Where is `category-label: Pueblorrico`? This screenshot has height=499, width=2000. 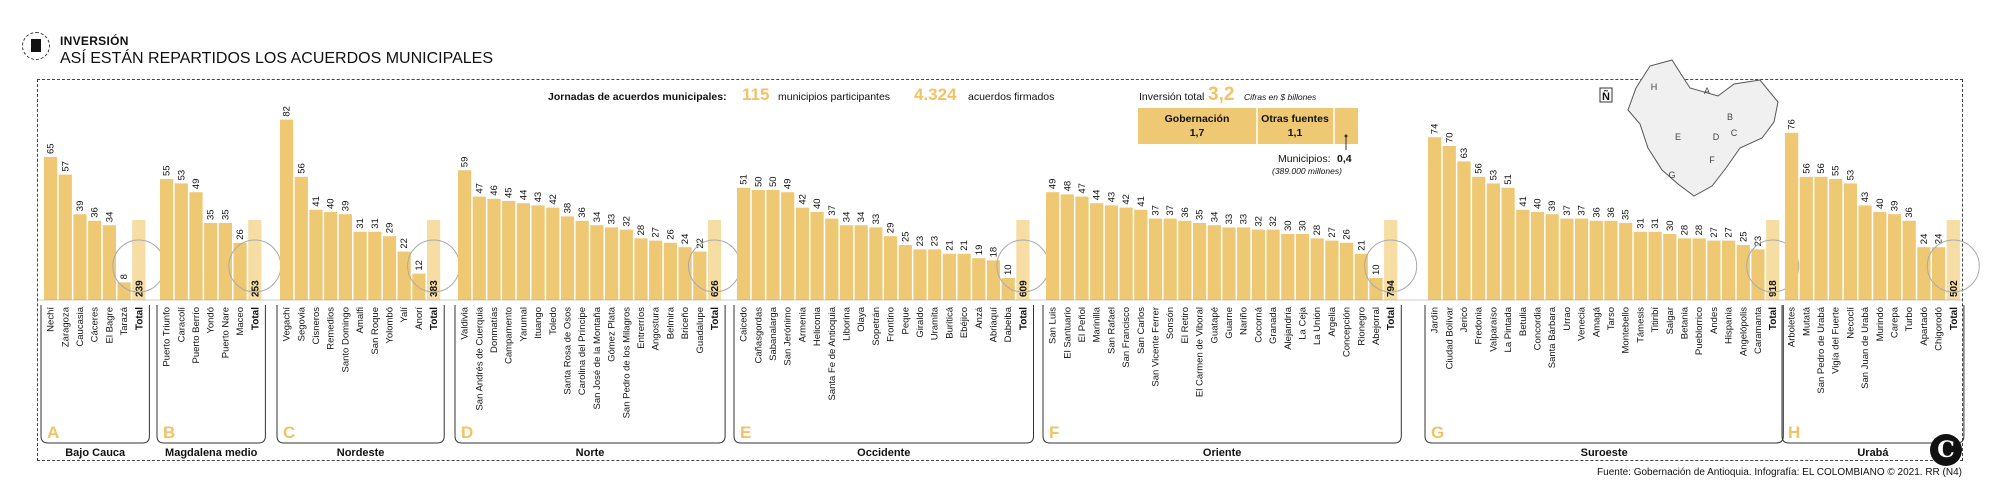
category-label: Pueblorrico is located at coordinates (1699, 331).